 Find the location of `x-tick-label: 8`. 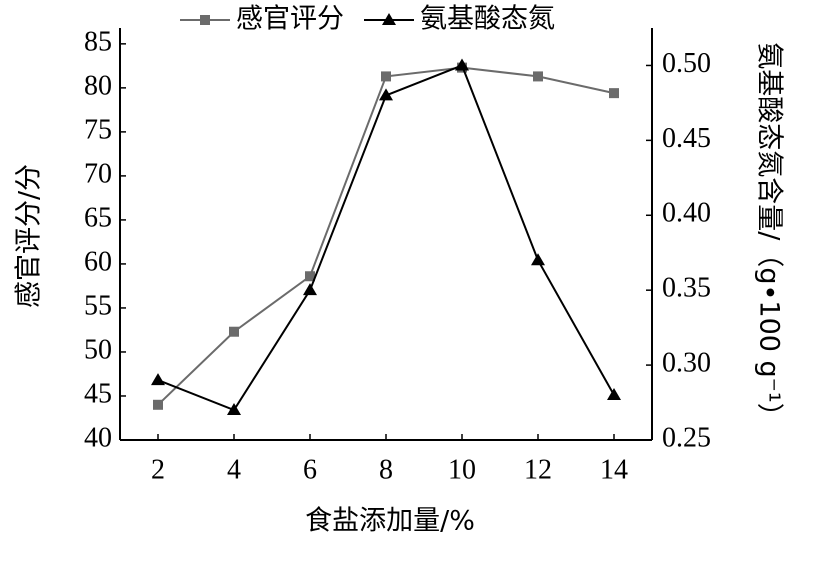

x-tick-label: 8 is located at coordinates (386, 469).